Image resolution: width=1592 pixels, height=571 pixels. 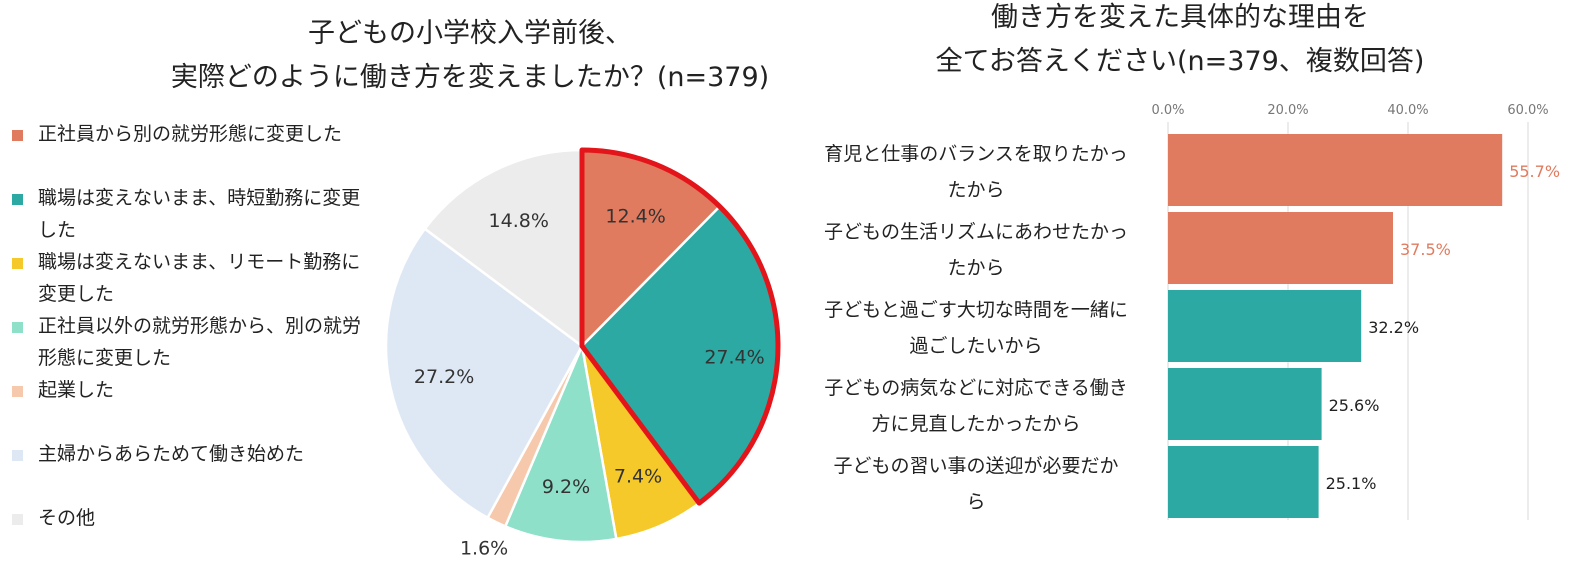 What do you see at coordinates (444, 377) in the screenshot?
I see `pie-value-label: 27.2%` at bounding box center [444, 377].